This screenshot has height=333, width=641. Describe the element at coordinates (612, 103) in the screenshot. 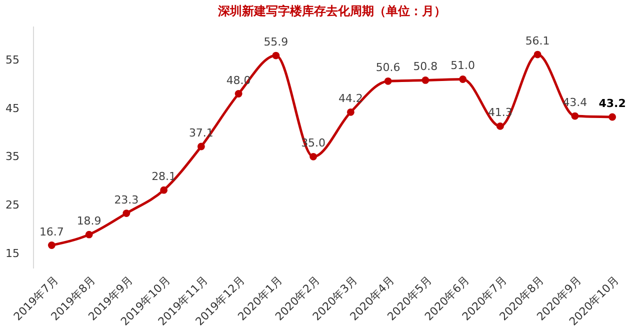

I see `data-label: 43.2` at that location.